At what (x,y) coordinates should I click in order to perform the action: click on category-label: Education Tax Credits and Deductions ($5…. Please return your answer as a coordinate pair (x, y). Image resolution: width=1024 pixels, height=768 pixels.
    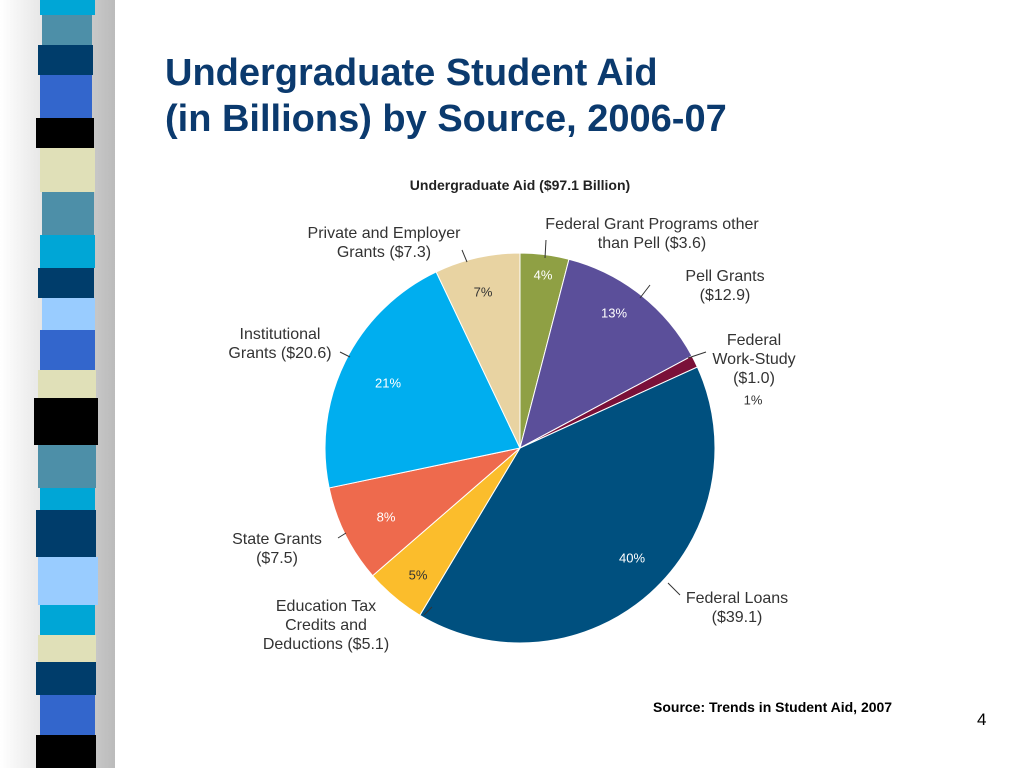
    Looking at the image, I should click on (326, 625).